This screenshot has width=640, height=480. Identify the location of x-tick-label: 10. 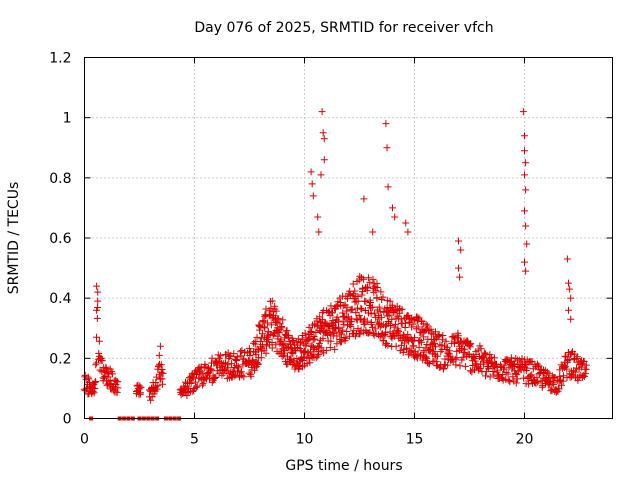
(305, 440).